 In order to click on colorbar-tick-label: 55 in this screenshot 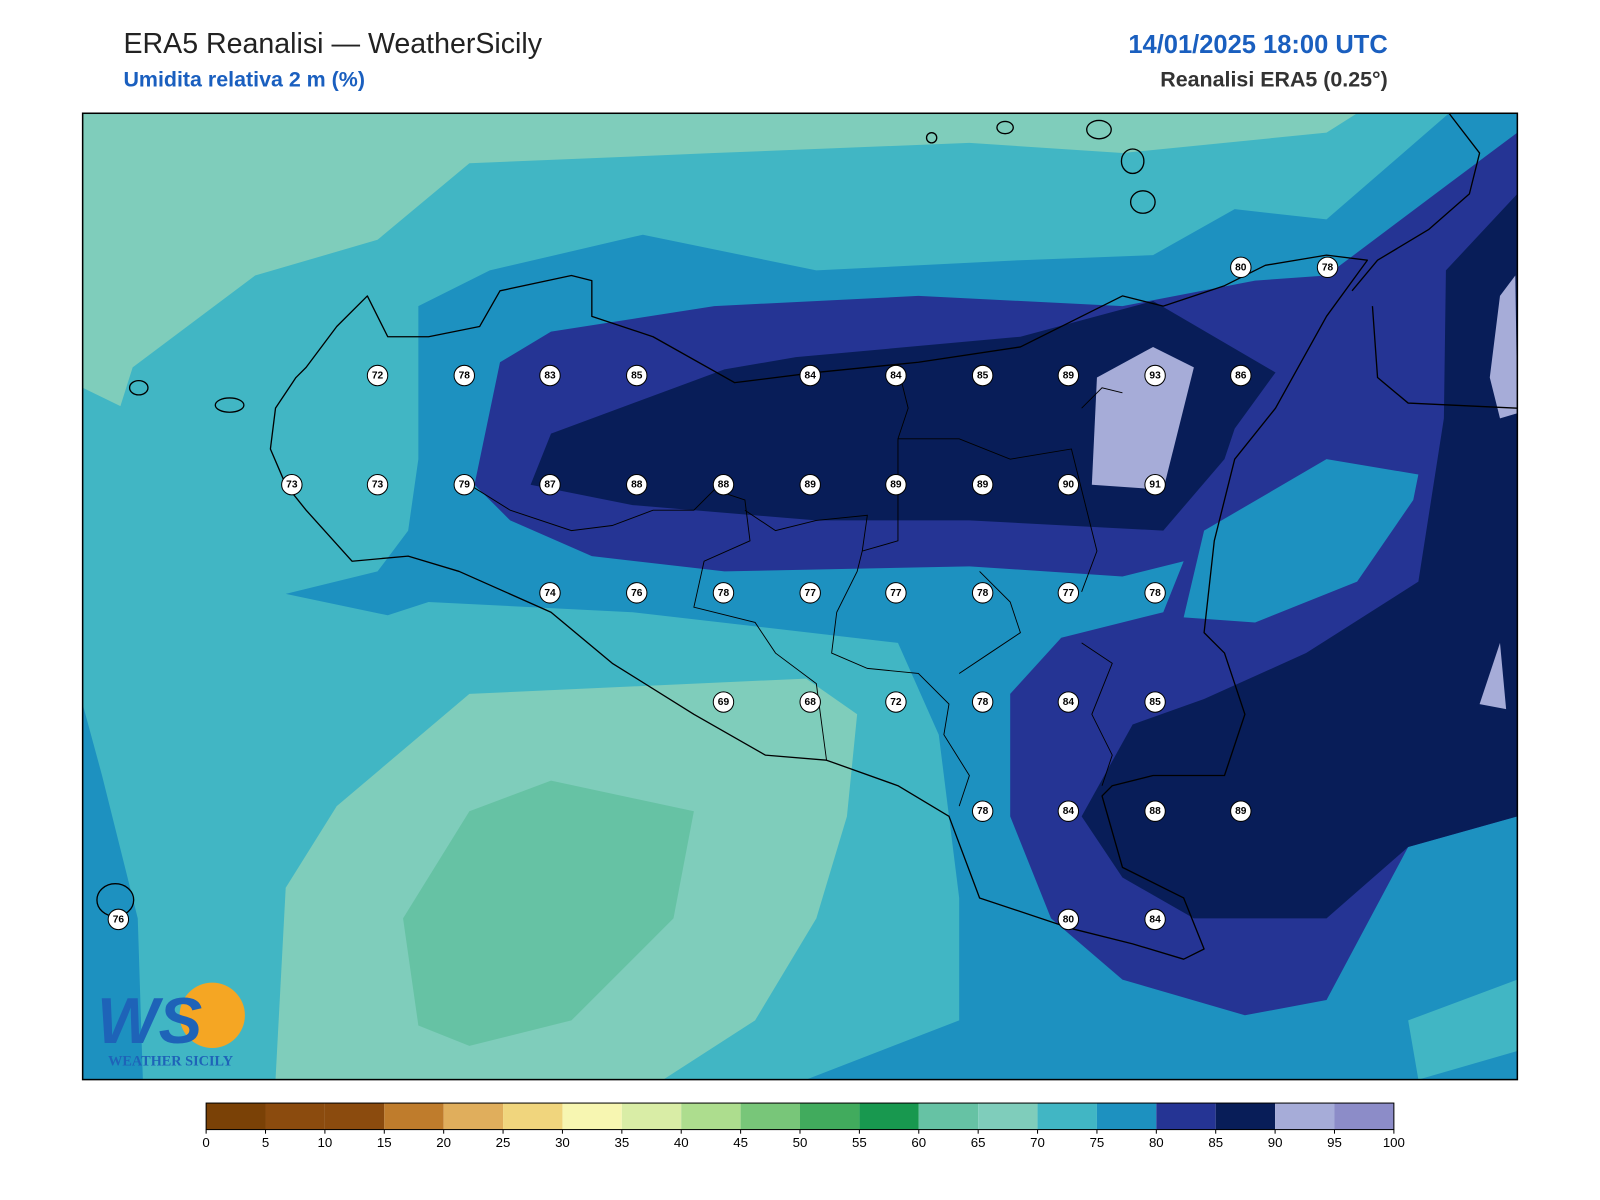, I will do `click(859, 1142)`.